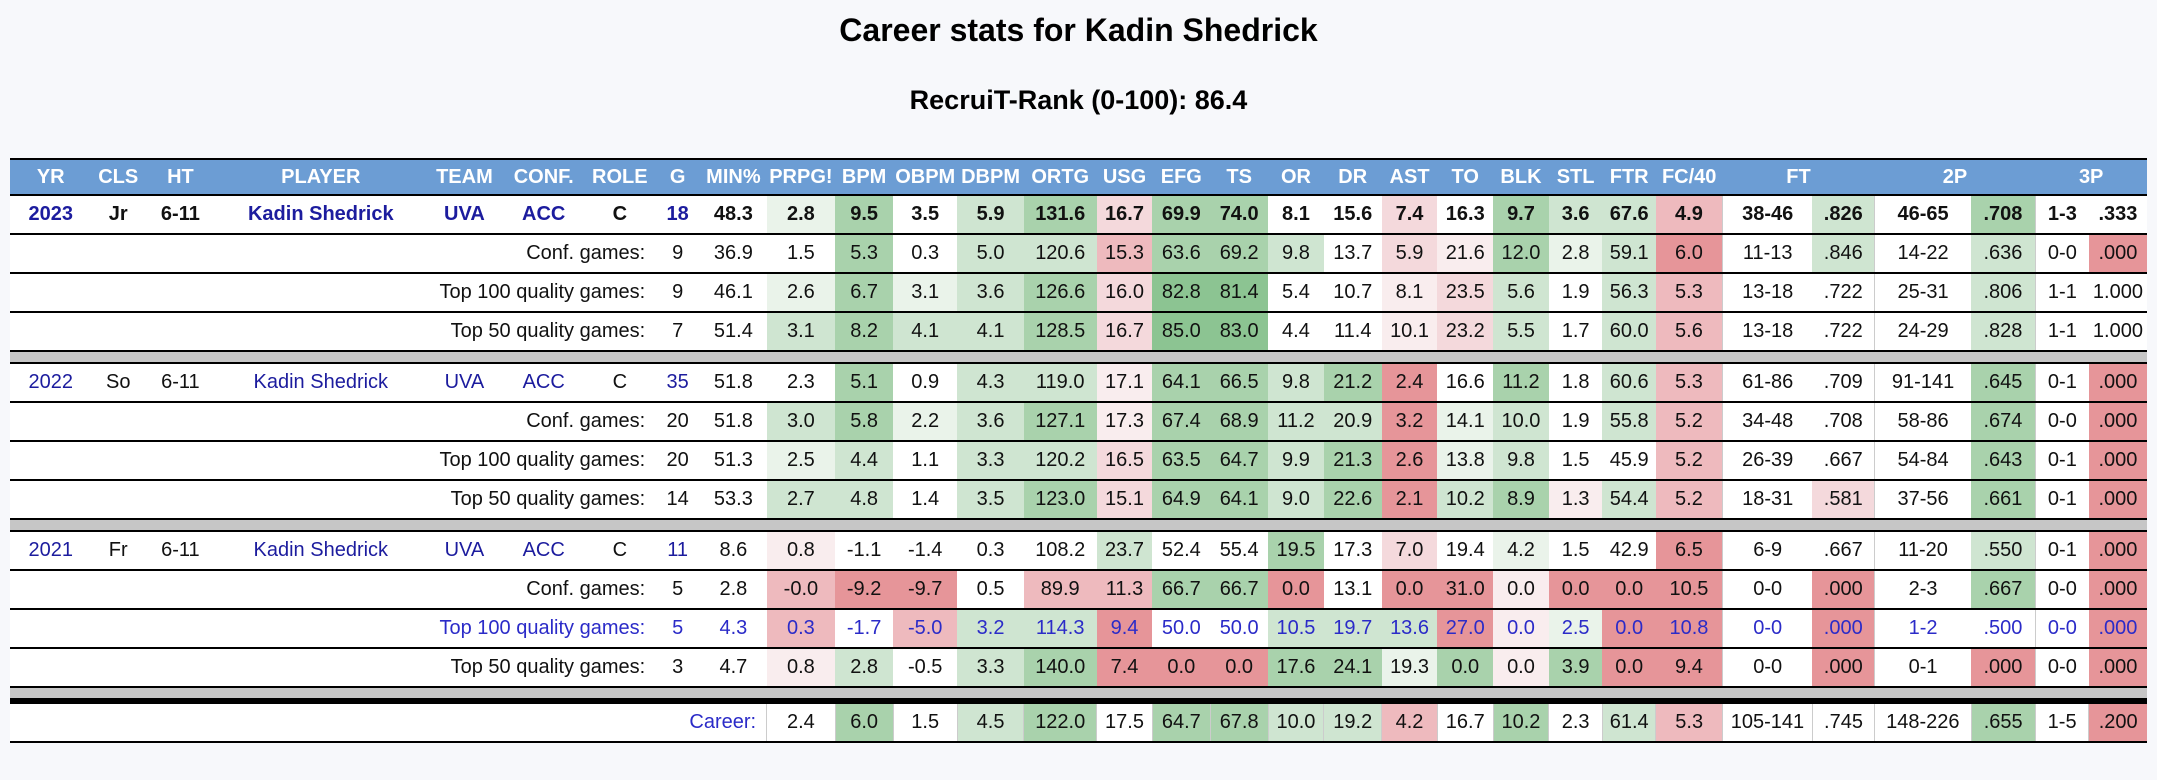 This screenshot has width=2157, height=780. Describe the element at coordinates (464, 177) in the screenshot. I see `column-header-team: TEAM` at that location.